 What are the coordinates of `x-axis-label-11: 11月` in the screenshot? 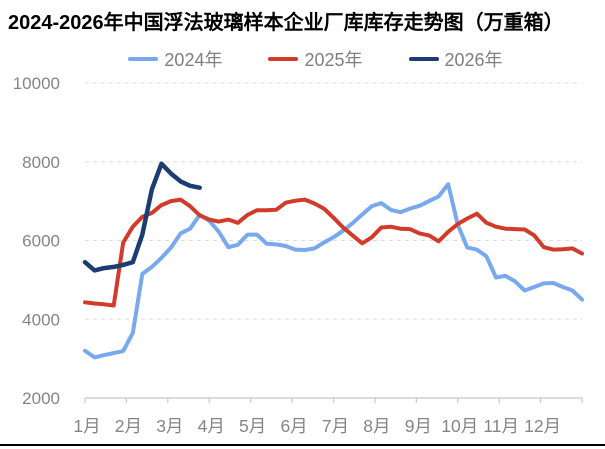 It's located at (501, 426).